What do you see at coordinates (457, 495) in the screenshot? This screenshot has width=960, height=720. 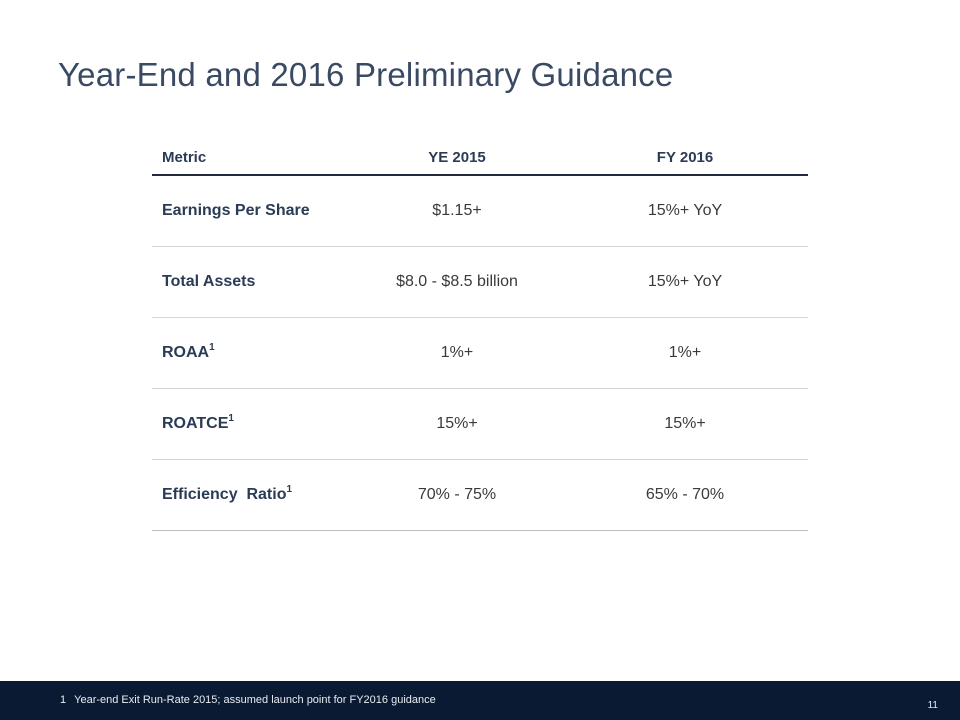 I see `ye-2015-cell: 70% - 75%` at bounding box center [457, 495].